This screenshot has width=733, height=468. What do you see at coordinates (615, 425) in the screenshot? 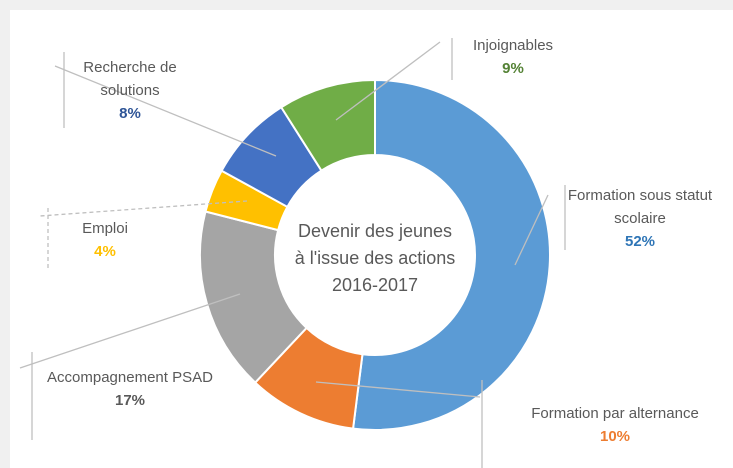
I see `data-label: Formation par alternance 10%` at bounding box center [615, 425].